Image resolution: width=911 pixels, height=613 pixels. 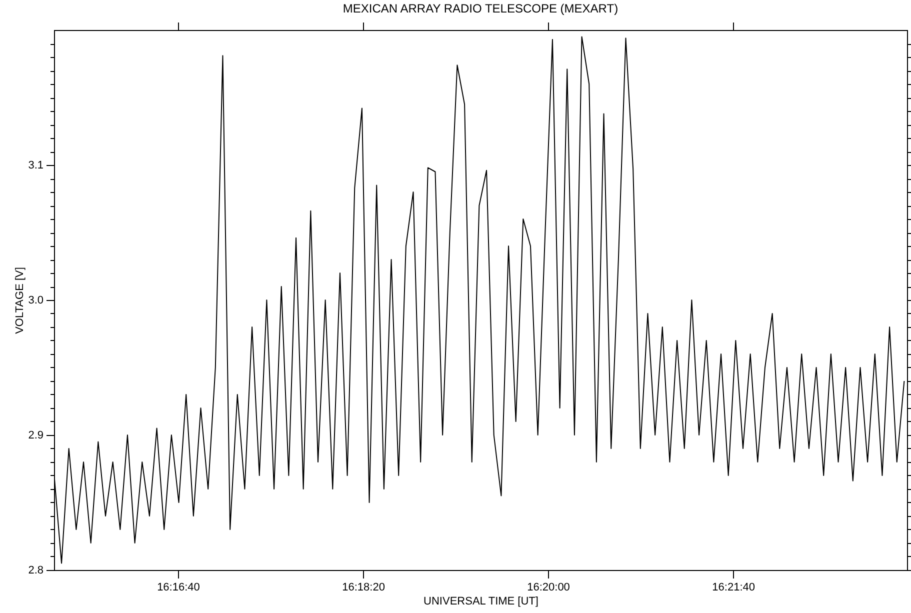 What do you see at coordinates (481, 602) in the screenshot?
I see `x-axis-title: UNIVERSAL TIME [UT]` at bounding box center [481, 602].